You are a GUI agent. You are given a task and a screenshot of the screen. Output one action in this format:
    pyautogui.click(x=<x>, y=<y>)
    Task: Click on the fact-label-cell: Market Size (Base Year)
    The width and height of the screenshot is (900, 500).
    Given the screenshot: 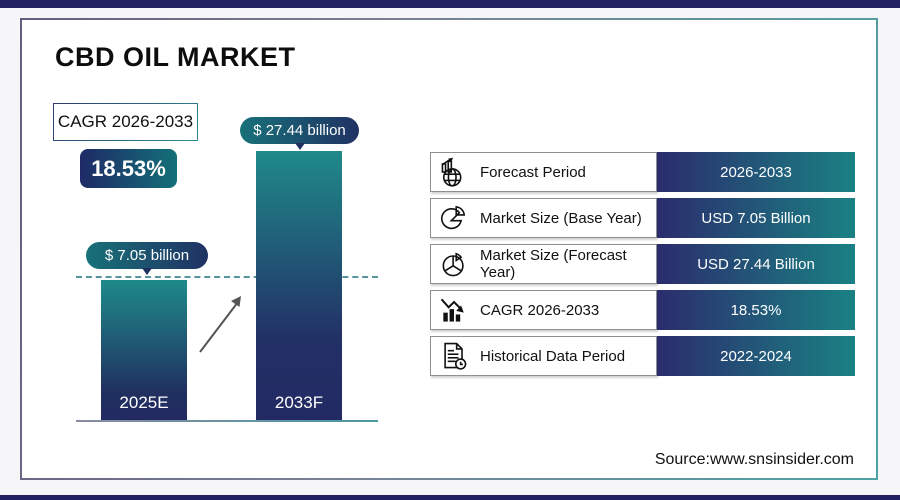 What is the action you would take?
    pyautogui.click(x=543, y=218)
    